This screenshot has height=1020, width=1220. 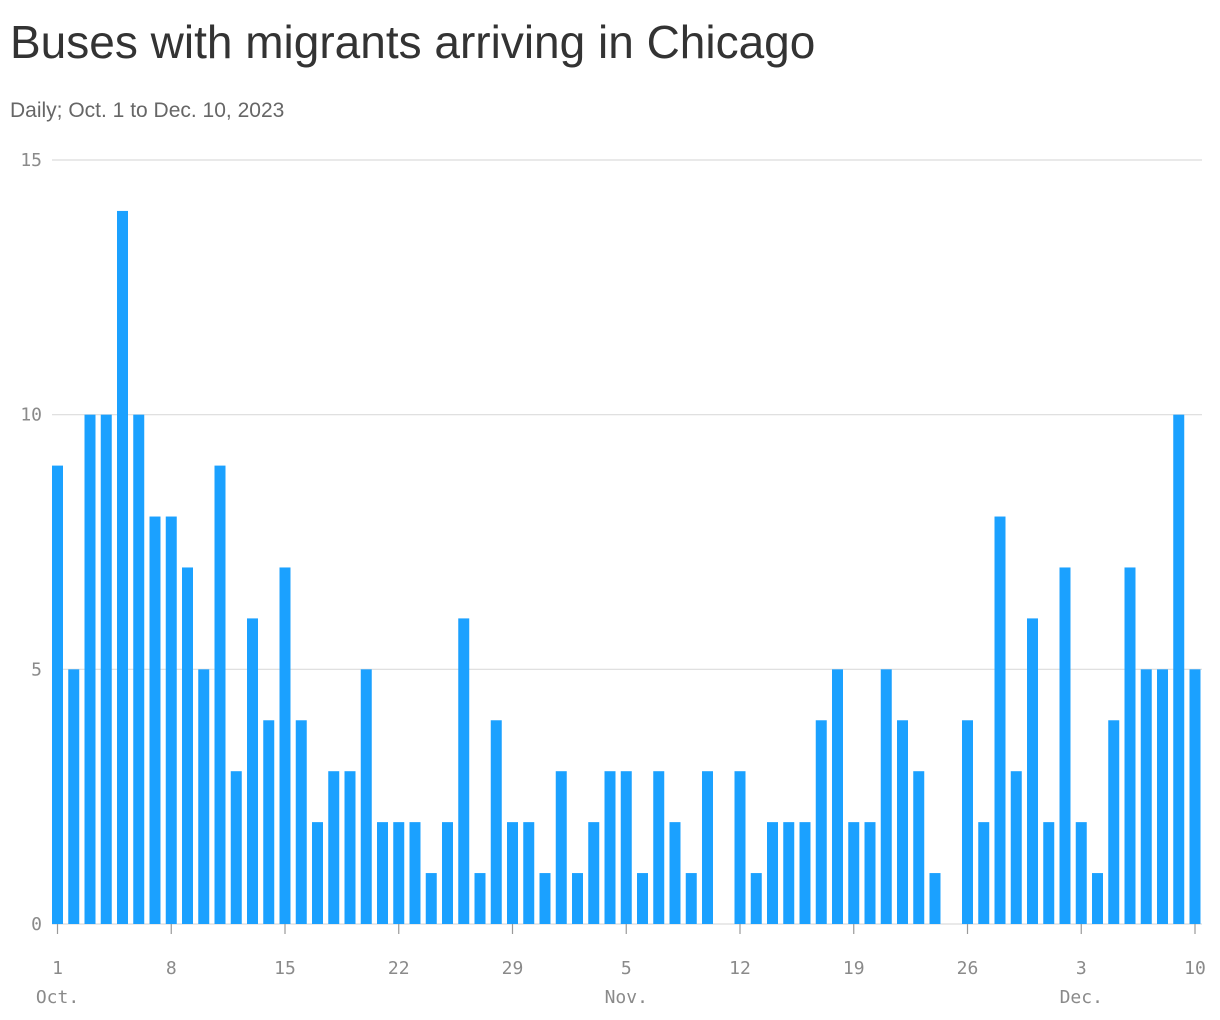 What do you see at coordinates (626, 997) in the screenshot?
I see `x-month-label: Nov.` at bounding box center [626, 997].